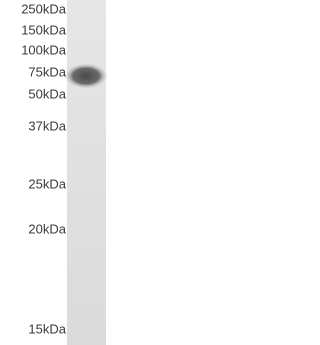 The height and width of the screenshot is (345, 320). What do you see at coordinates (47, 228) in the screenshot?
I see `marker-label: 20kDa` at bounding box center [47, 228].